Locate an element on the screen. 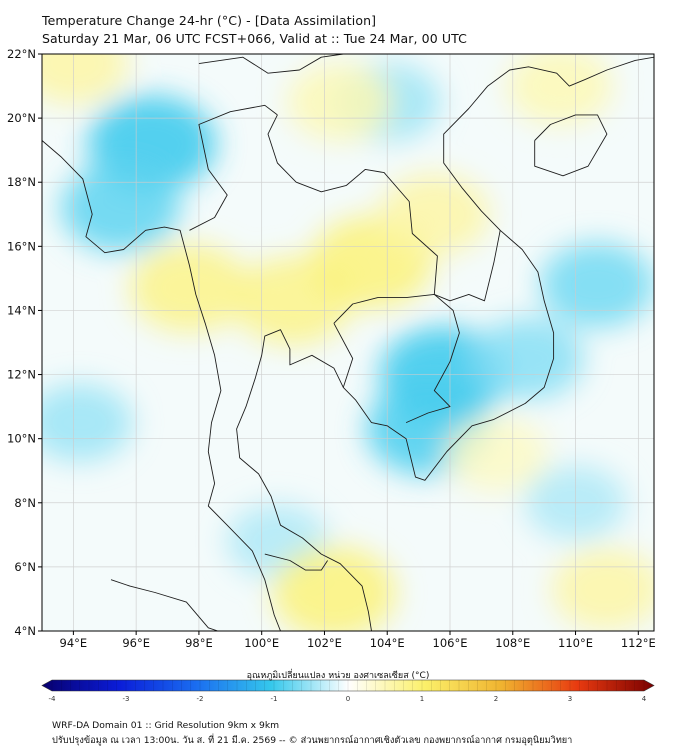 The width and height of the screenshot is (676, 756). colorbar: -4 -3 -2 -1 0 1 2 3 4 is located at coordinates (348, 691).